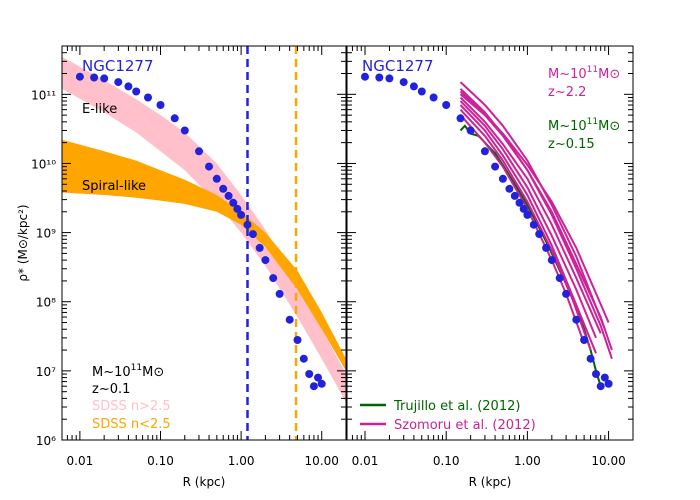 This screenshot has width=700, height=500. What do you see at coordinates (592, 122) in the screenshot?
I see `right-mass-exp-low: 11` at bounding box center [592, 122].